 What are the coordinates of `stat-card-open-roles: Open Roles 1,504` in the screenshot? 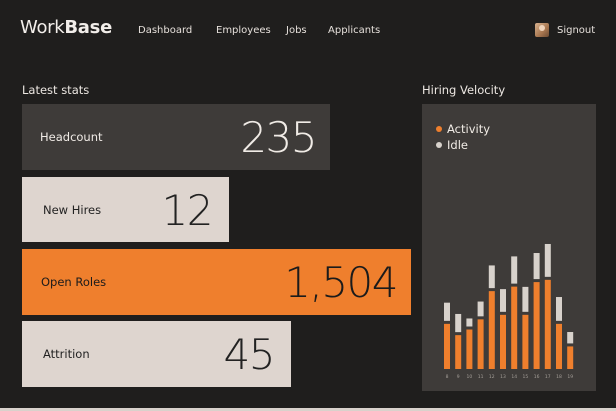 It's located at (216, 282).